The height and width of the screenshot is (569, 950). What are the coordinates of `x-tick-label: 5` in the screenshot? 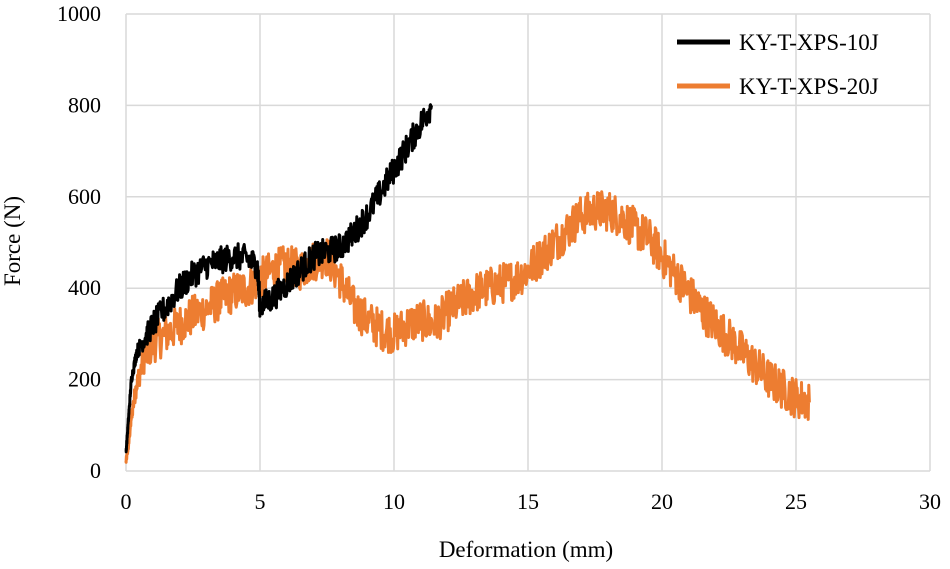 It's located at (260, 501).